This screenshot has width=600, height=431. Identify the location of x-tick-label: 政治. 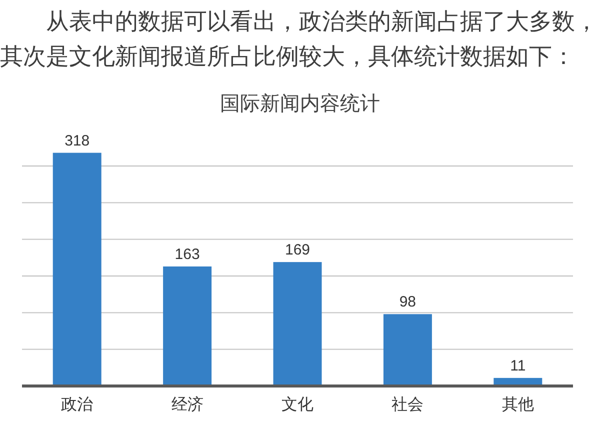
(77, 405).